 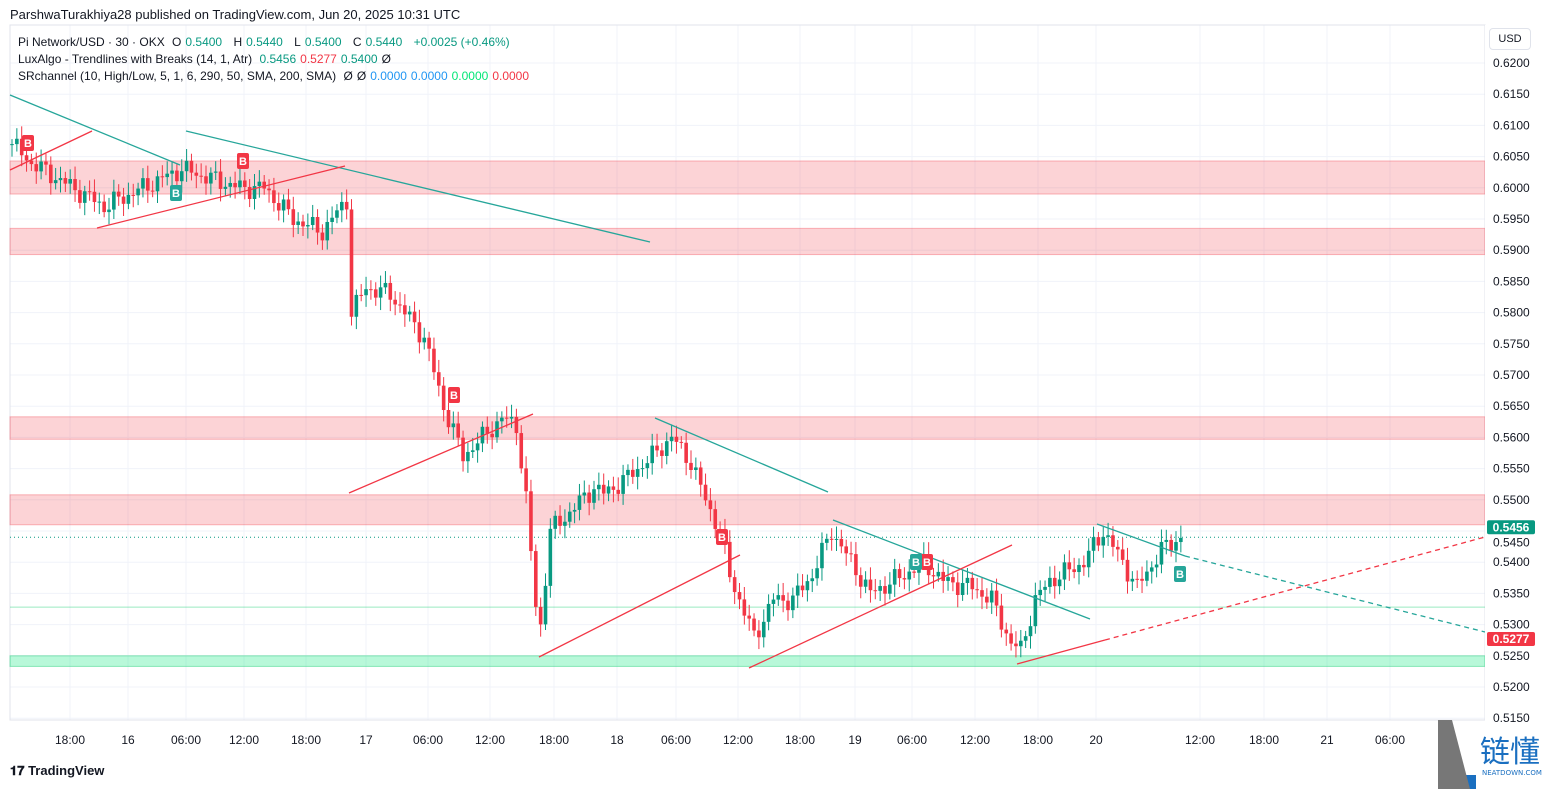 What do you see at coordinates (747, 661) in the screenshot?
I see `support-zone` at bounding box center [747, 661].